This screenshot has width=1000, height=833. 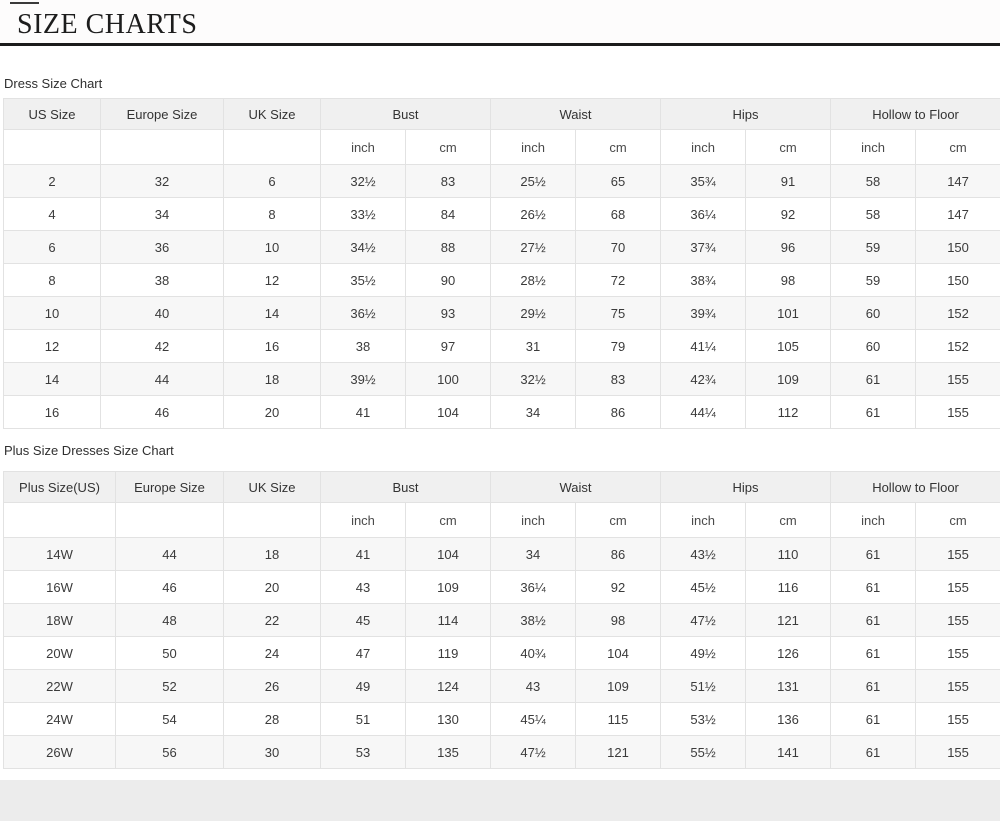 I want to click on table-unit-row: inch cm inch cm inch cm inch cm, so click(x=501, y=520).